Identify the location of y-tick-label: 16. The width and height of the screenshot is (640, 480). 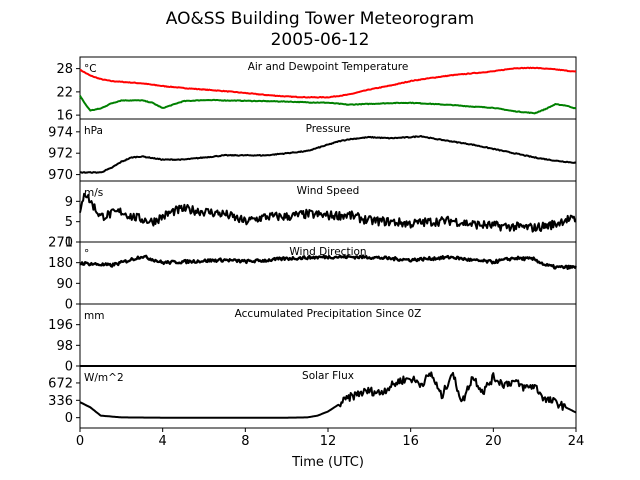
(64, 116).